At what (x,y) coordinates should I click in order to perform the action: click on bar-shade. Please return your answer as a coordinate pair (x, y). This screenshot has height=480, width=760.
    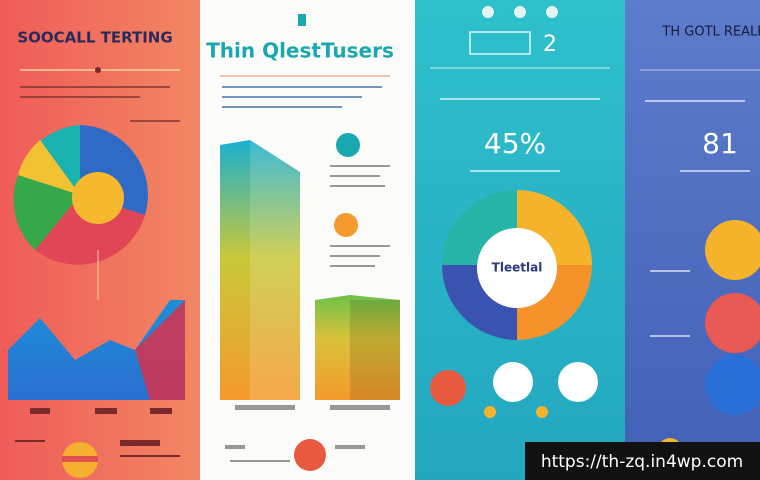
    Looking at the image, I should click on (375, 350).